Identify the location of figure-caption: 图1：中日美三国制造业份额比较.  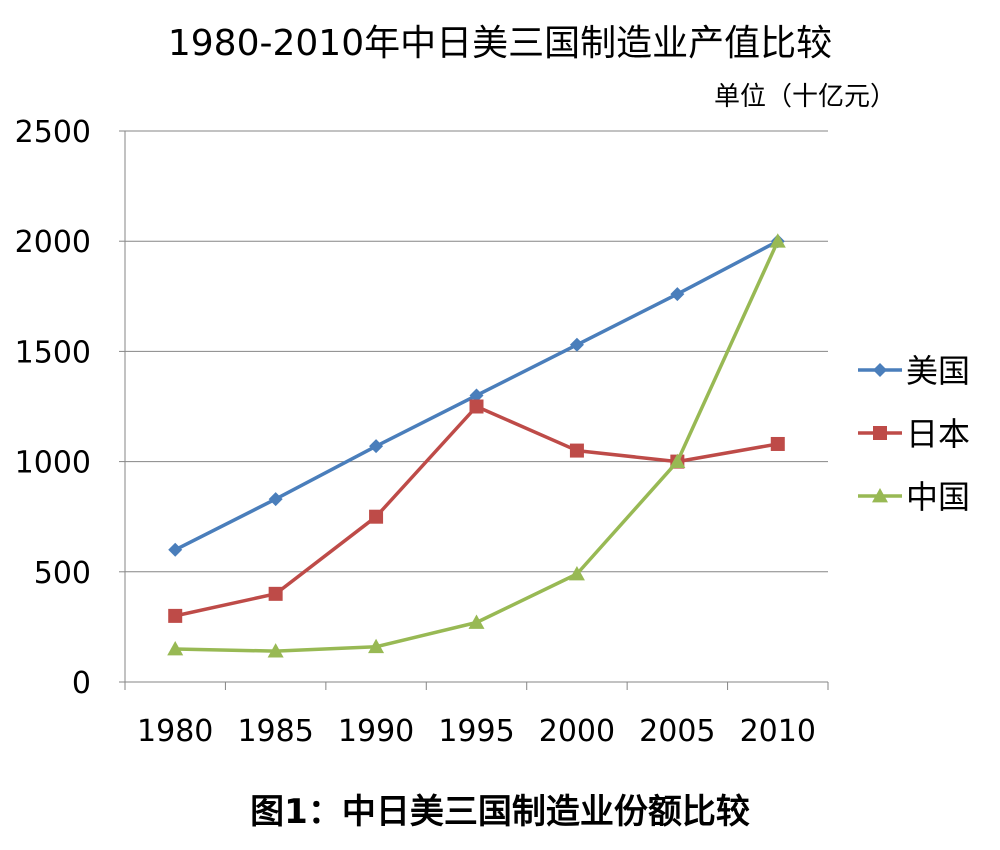
(500, 812).